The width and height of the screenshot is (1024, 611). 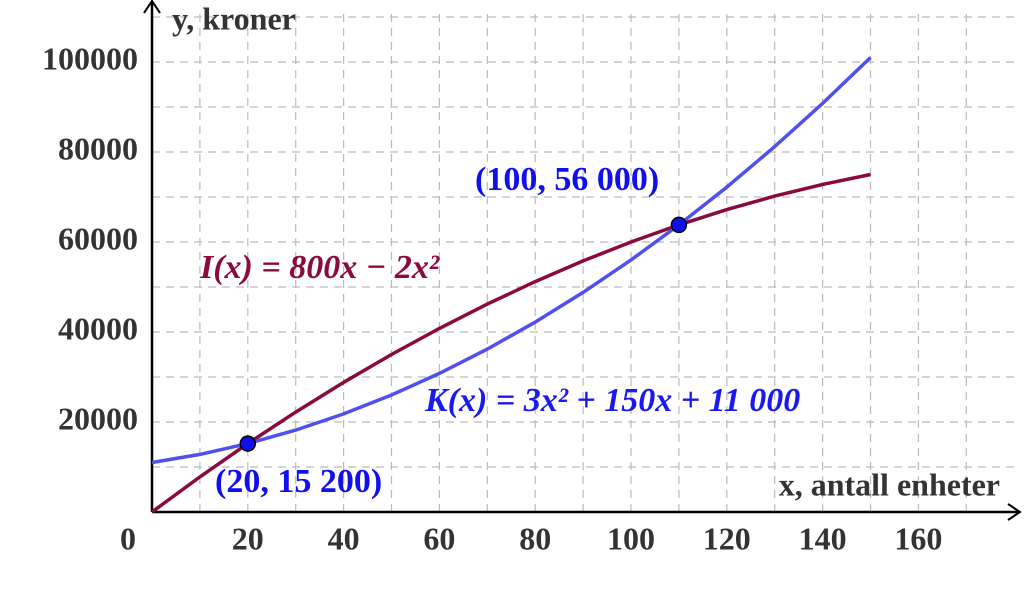 What do you see at coordinates (248, 538) in the screenshot?
I see `x-tick-label: 20` at bounding box center [248, 538].